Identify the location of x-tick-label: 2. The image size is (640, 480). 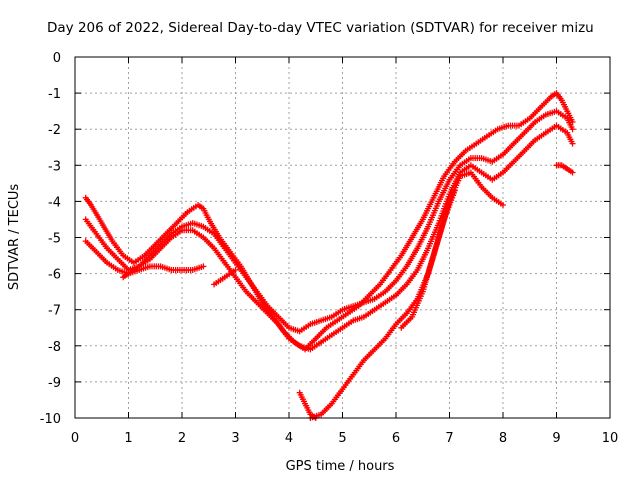
(182, 438).